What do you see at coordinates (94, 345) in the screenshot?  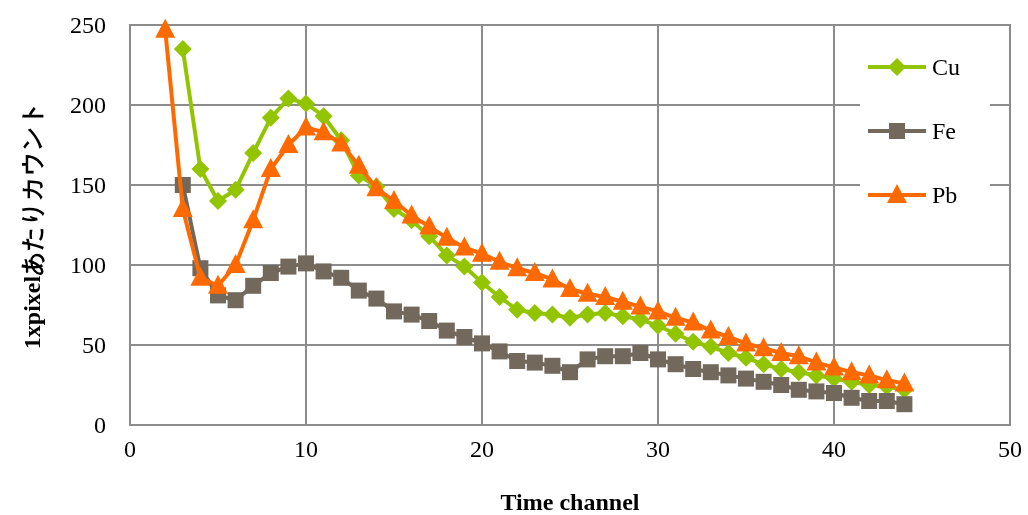 I see `y-tick-label: 50` at bounding box center [94, 345].